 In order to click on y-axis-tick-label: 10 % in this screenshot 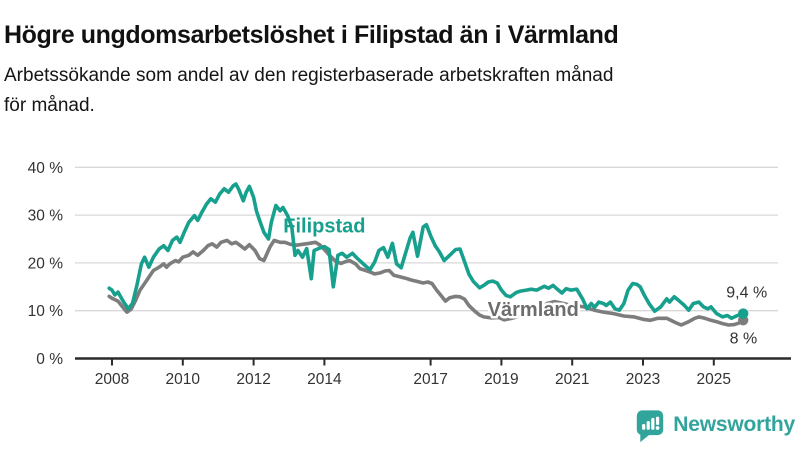, I will do `click(46, 311)`.